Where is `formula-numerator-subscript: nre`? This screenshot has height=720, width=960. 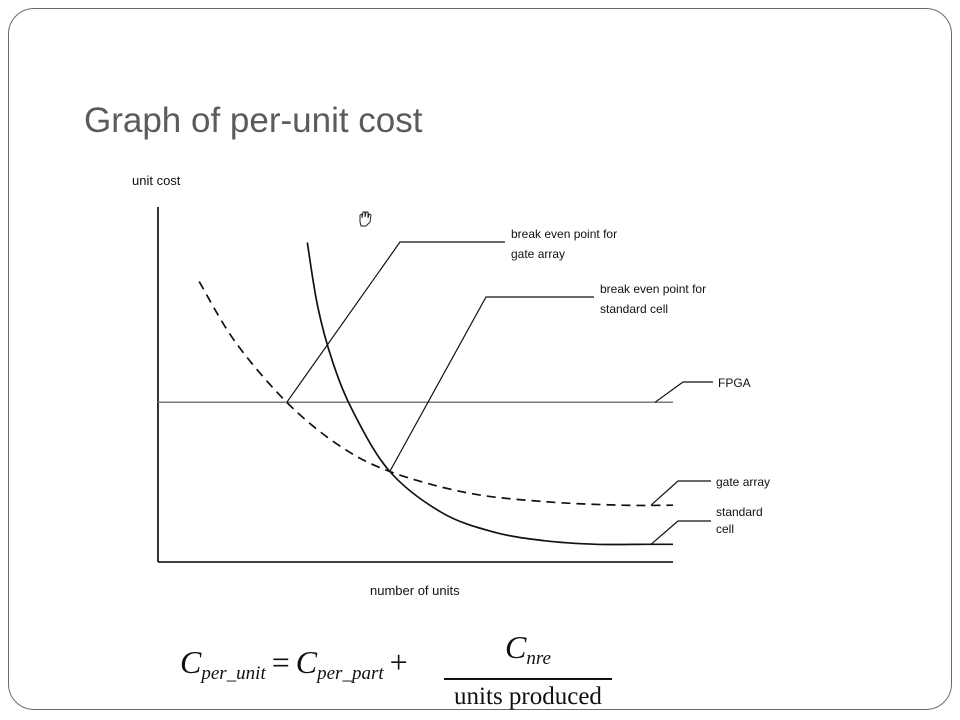
formula-numerator-subscript: nre is located at coordinates (538, 658).